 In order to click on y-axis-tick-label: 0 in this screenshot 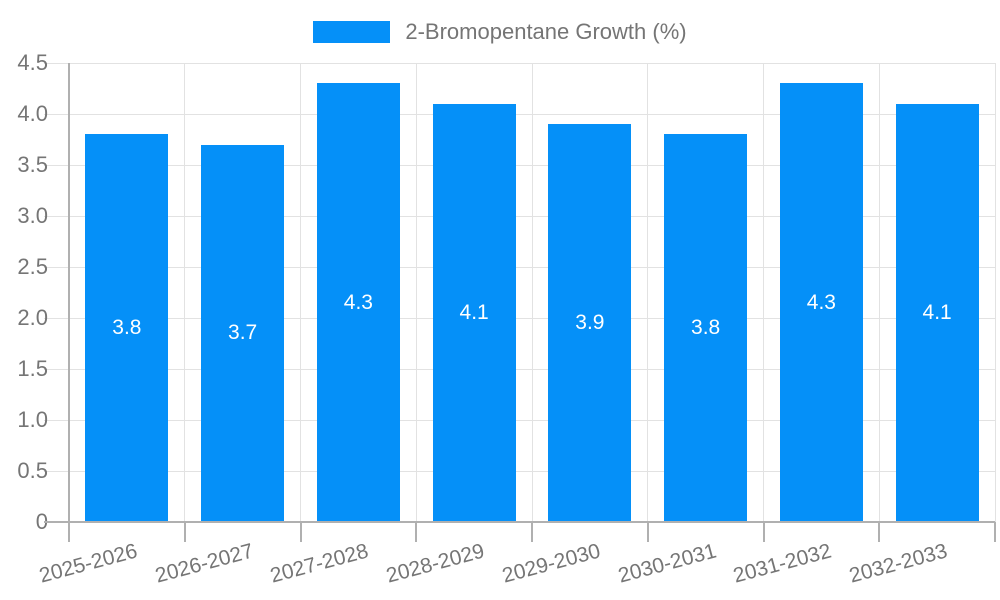, I will do `click(41, 521)`.